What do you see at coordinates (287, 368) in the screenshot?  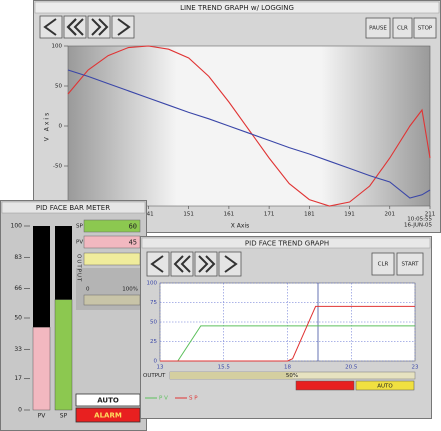 I see `x-tick-label: 18` at bounding box center [287, 368].